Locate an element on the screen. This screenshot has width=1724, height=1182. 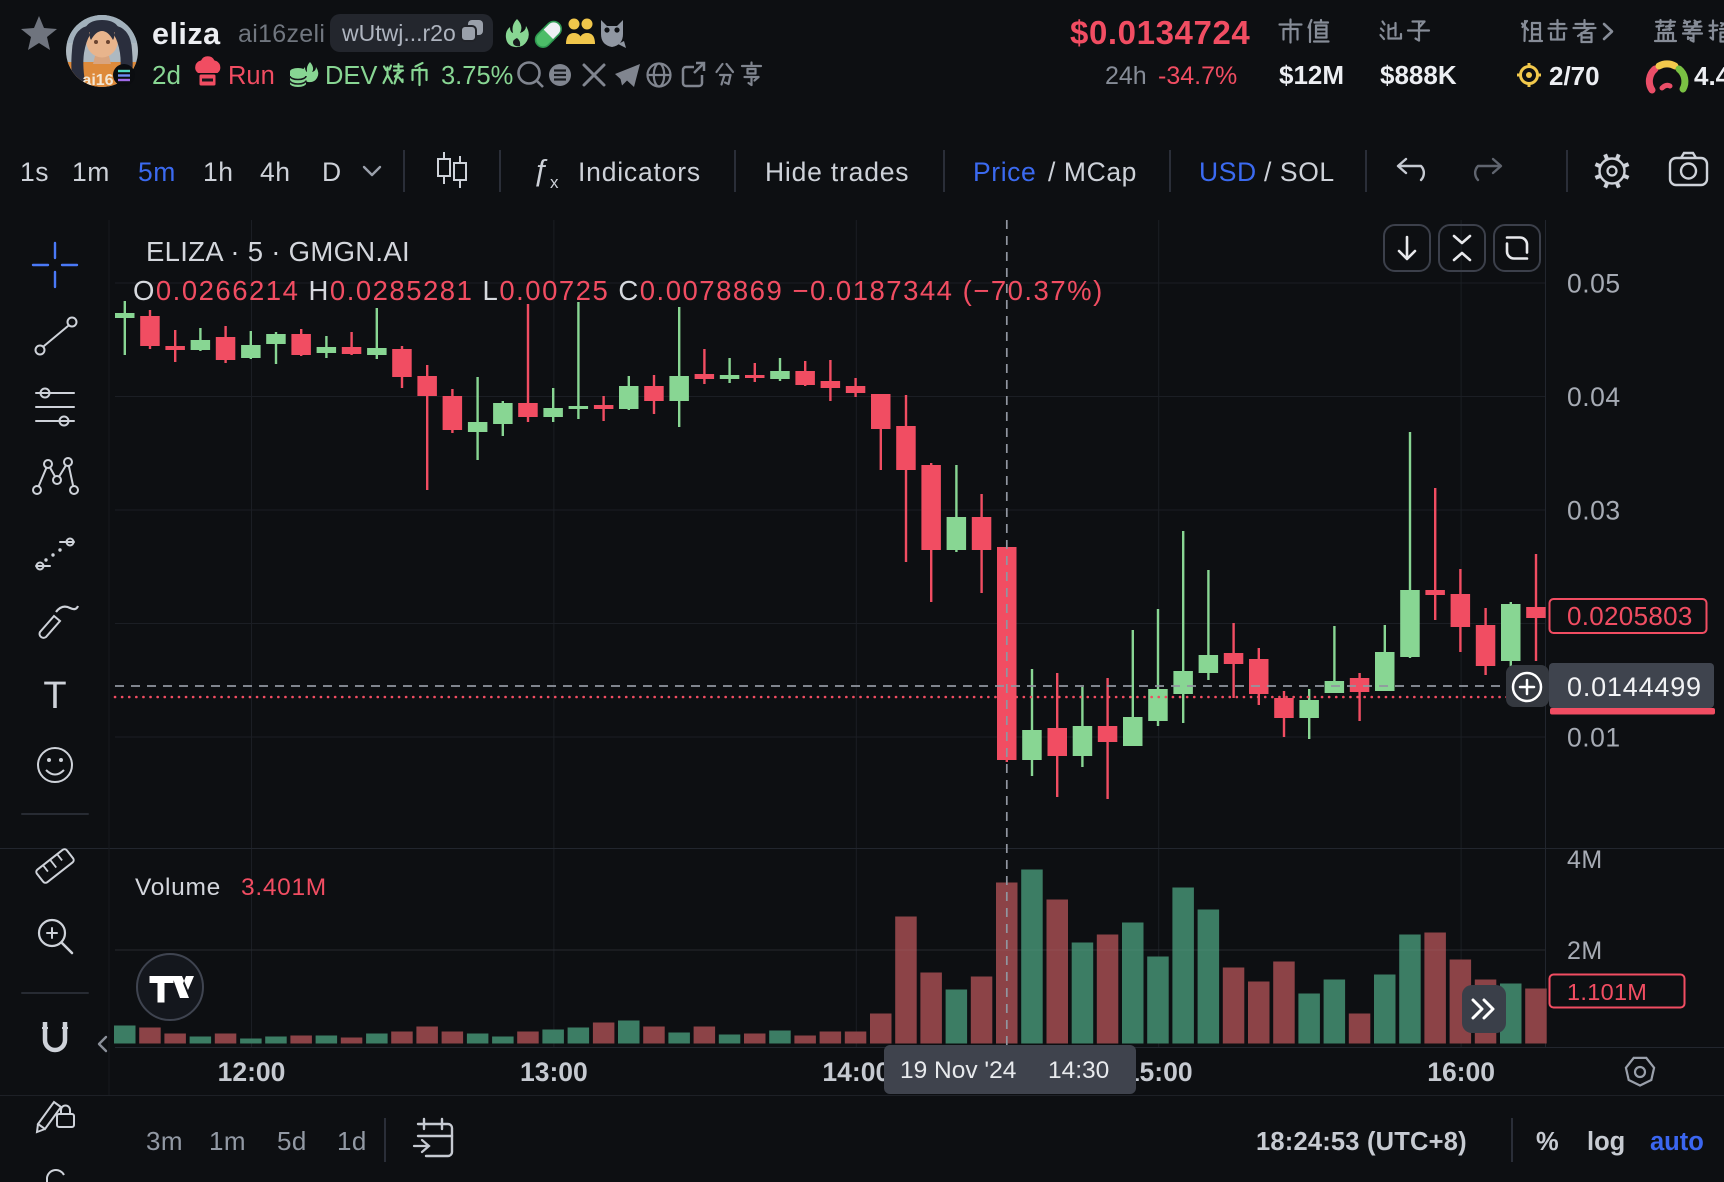
svg-text: ƒ is located at coordinates (540, 170).